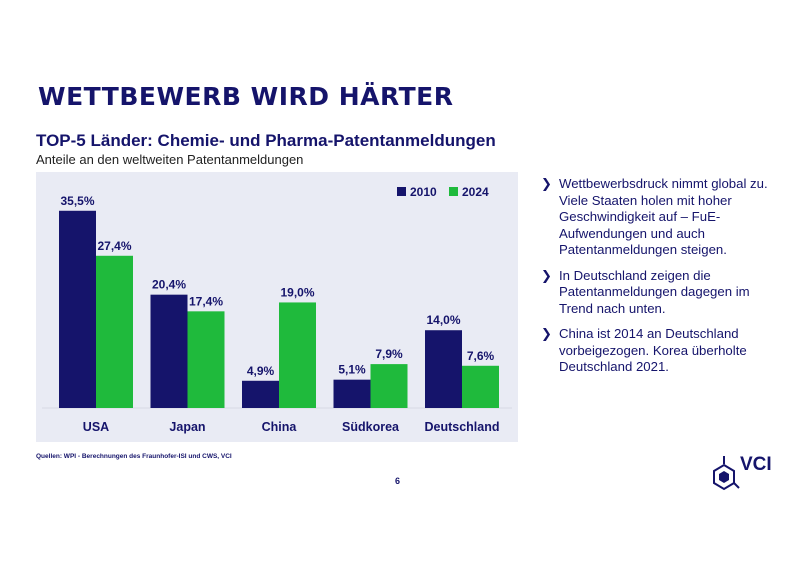 Image resolution: width=800 pixels, height=567 pixels. What do you see at coordinates (96, 427) in the screenshot?
I see `x-tick-label: USA` at bounding box center [96, 427].